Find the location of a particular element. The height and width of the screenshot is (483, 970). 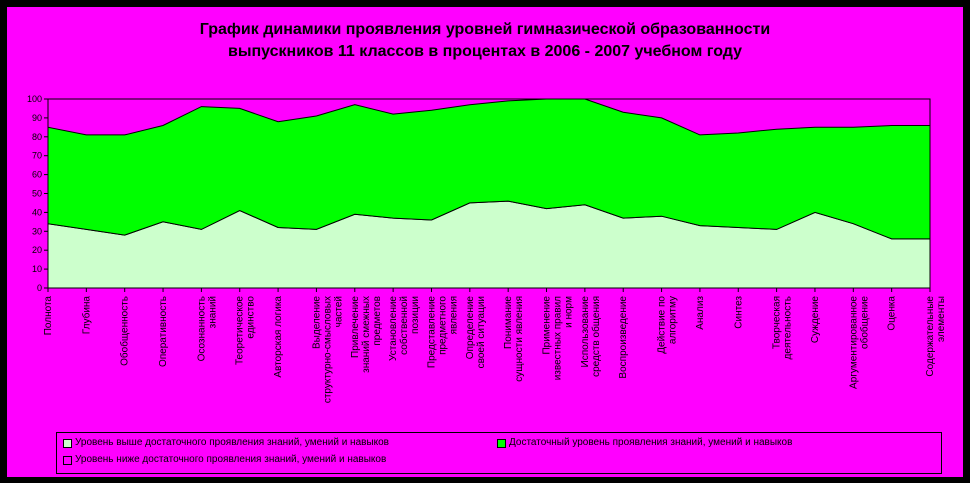

x-tick-label: Аргументированноеобобщение is located at coordinates (859, 342).